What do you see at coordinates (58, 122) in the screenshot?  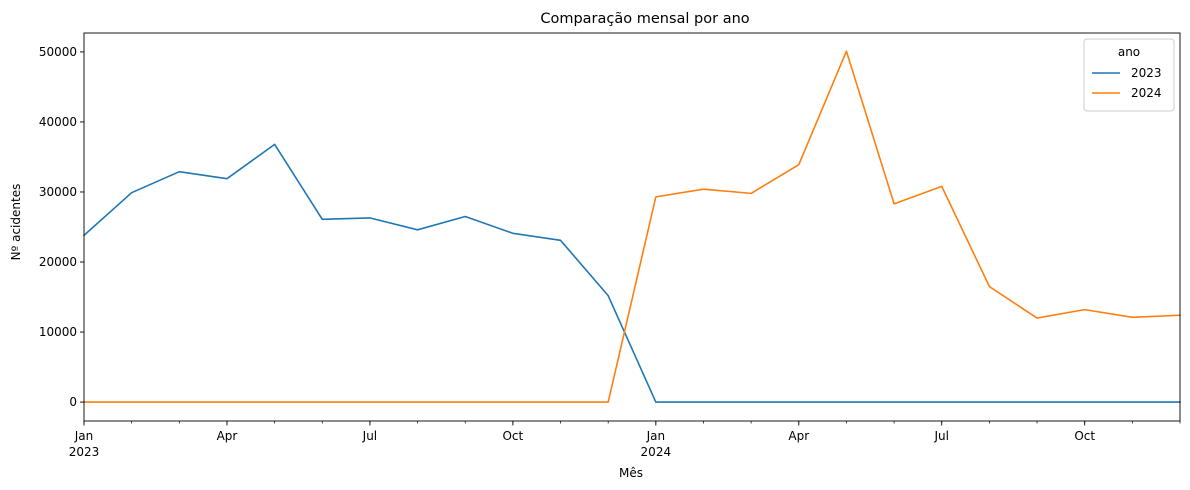 I see `y-tick-label: 40000` at bounding box center [58, 122].